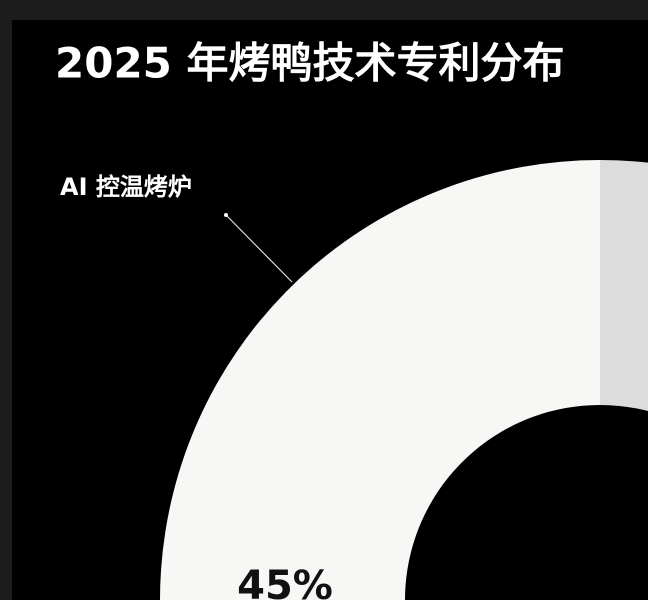 This screenshot has height=600, width=648. I want to click on category-label: AI 控温烤炉, so click(126, 187).